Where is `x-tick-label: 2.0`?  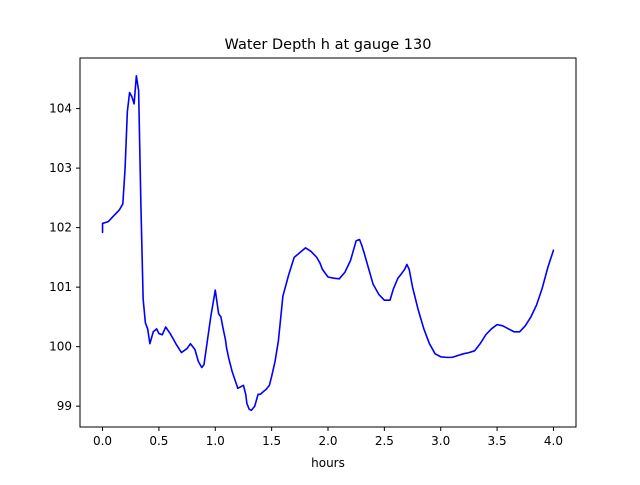
x-tick-label: 2.0 is located at coordinates (327, 441).